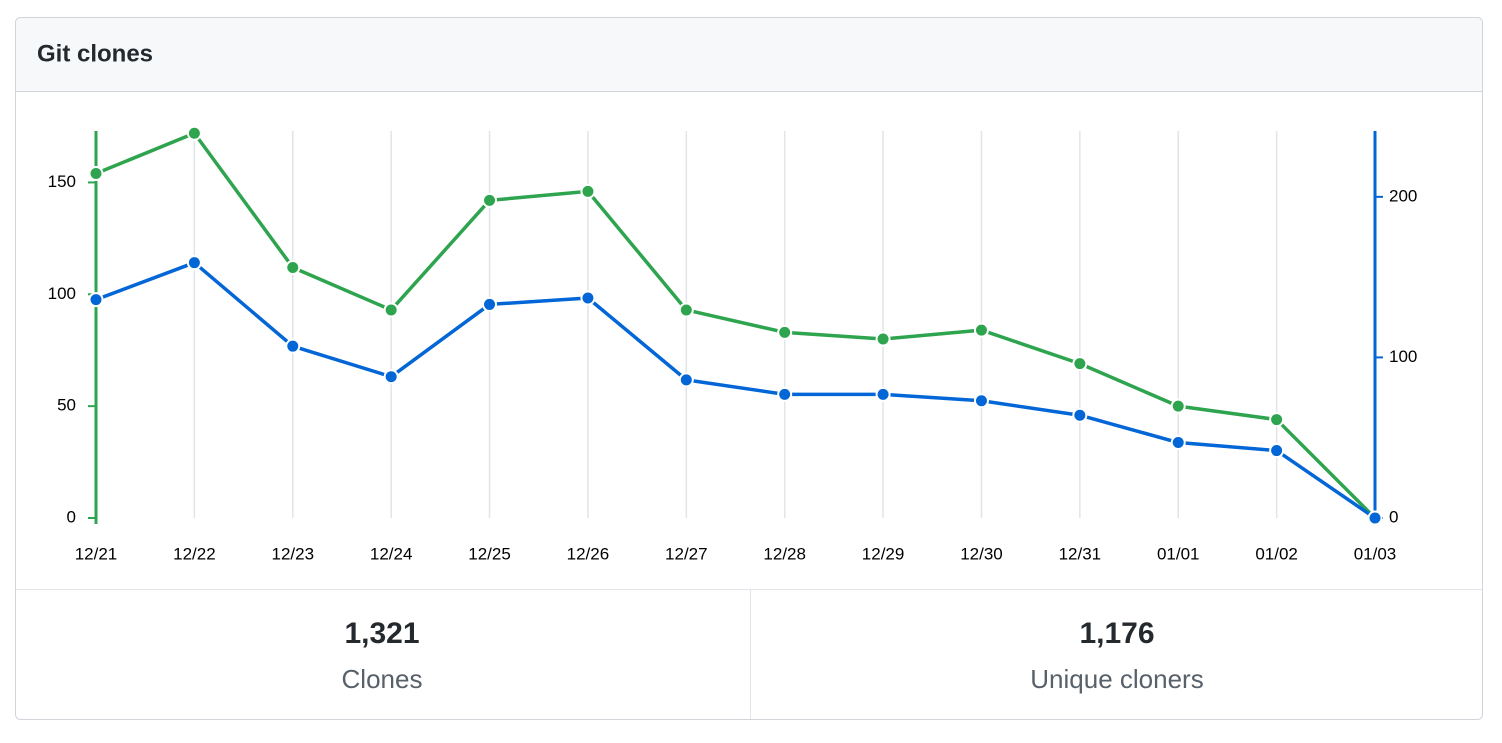 Image resolution: width=1502 pixels, height=743 pixels. I want to click on y2-tick-label: 200, so click(1403, 195).